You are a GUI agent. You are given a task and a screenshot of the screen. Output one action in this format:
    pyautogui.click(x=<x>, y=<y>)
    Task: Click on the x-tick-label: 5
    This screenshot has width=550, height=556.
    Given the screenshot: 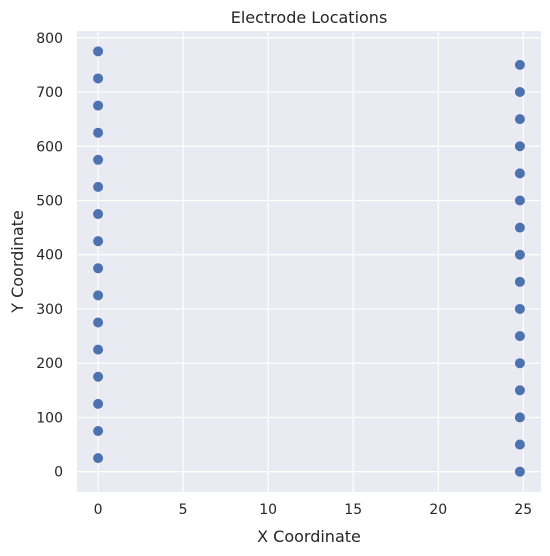 What is the action you would take?
    pyautogui.click(x=183, y=510)
    